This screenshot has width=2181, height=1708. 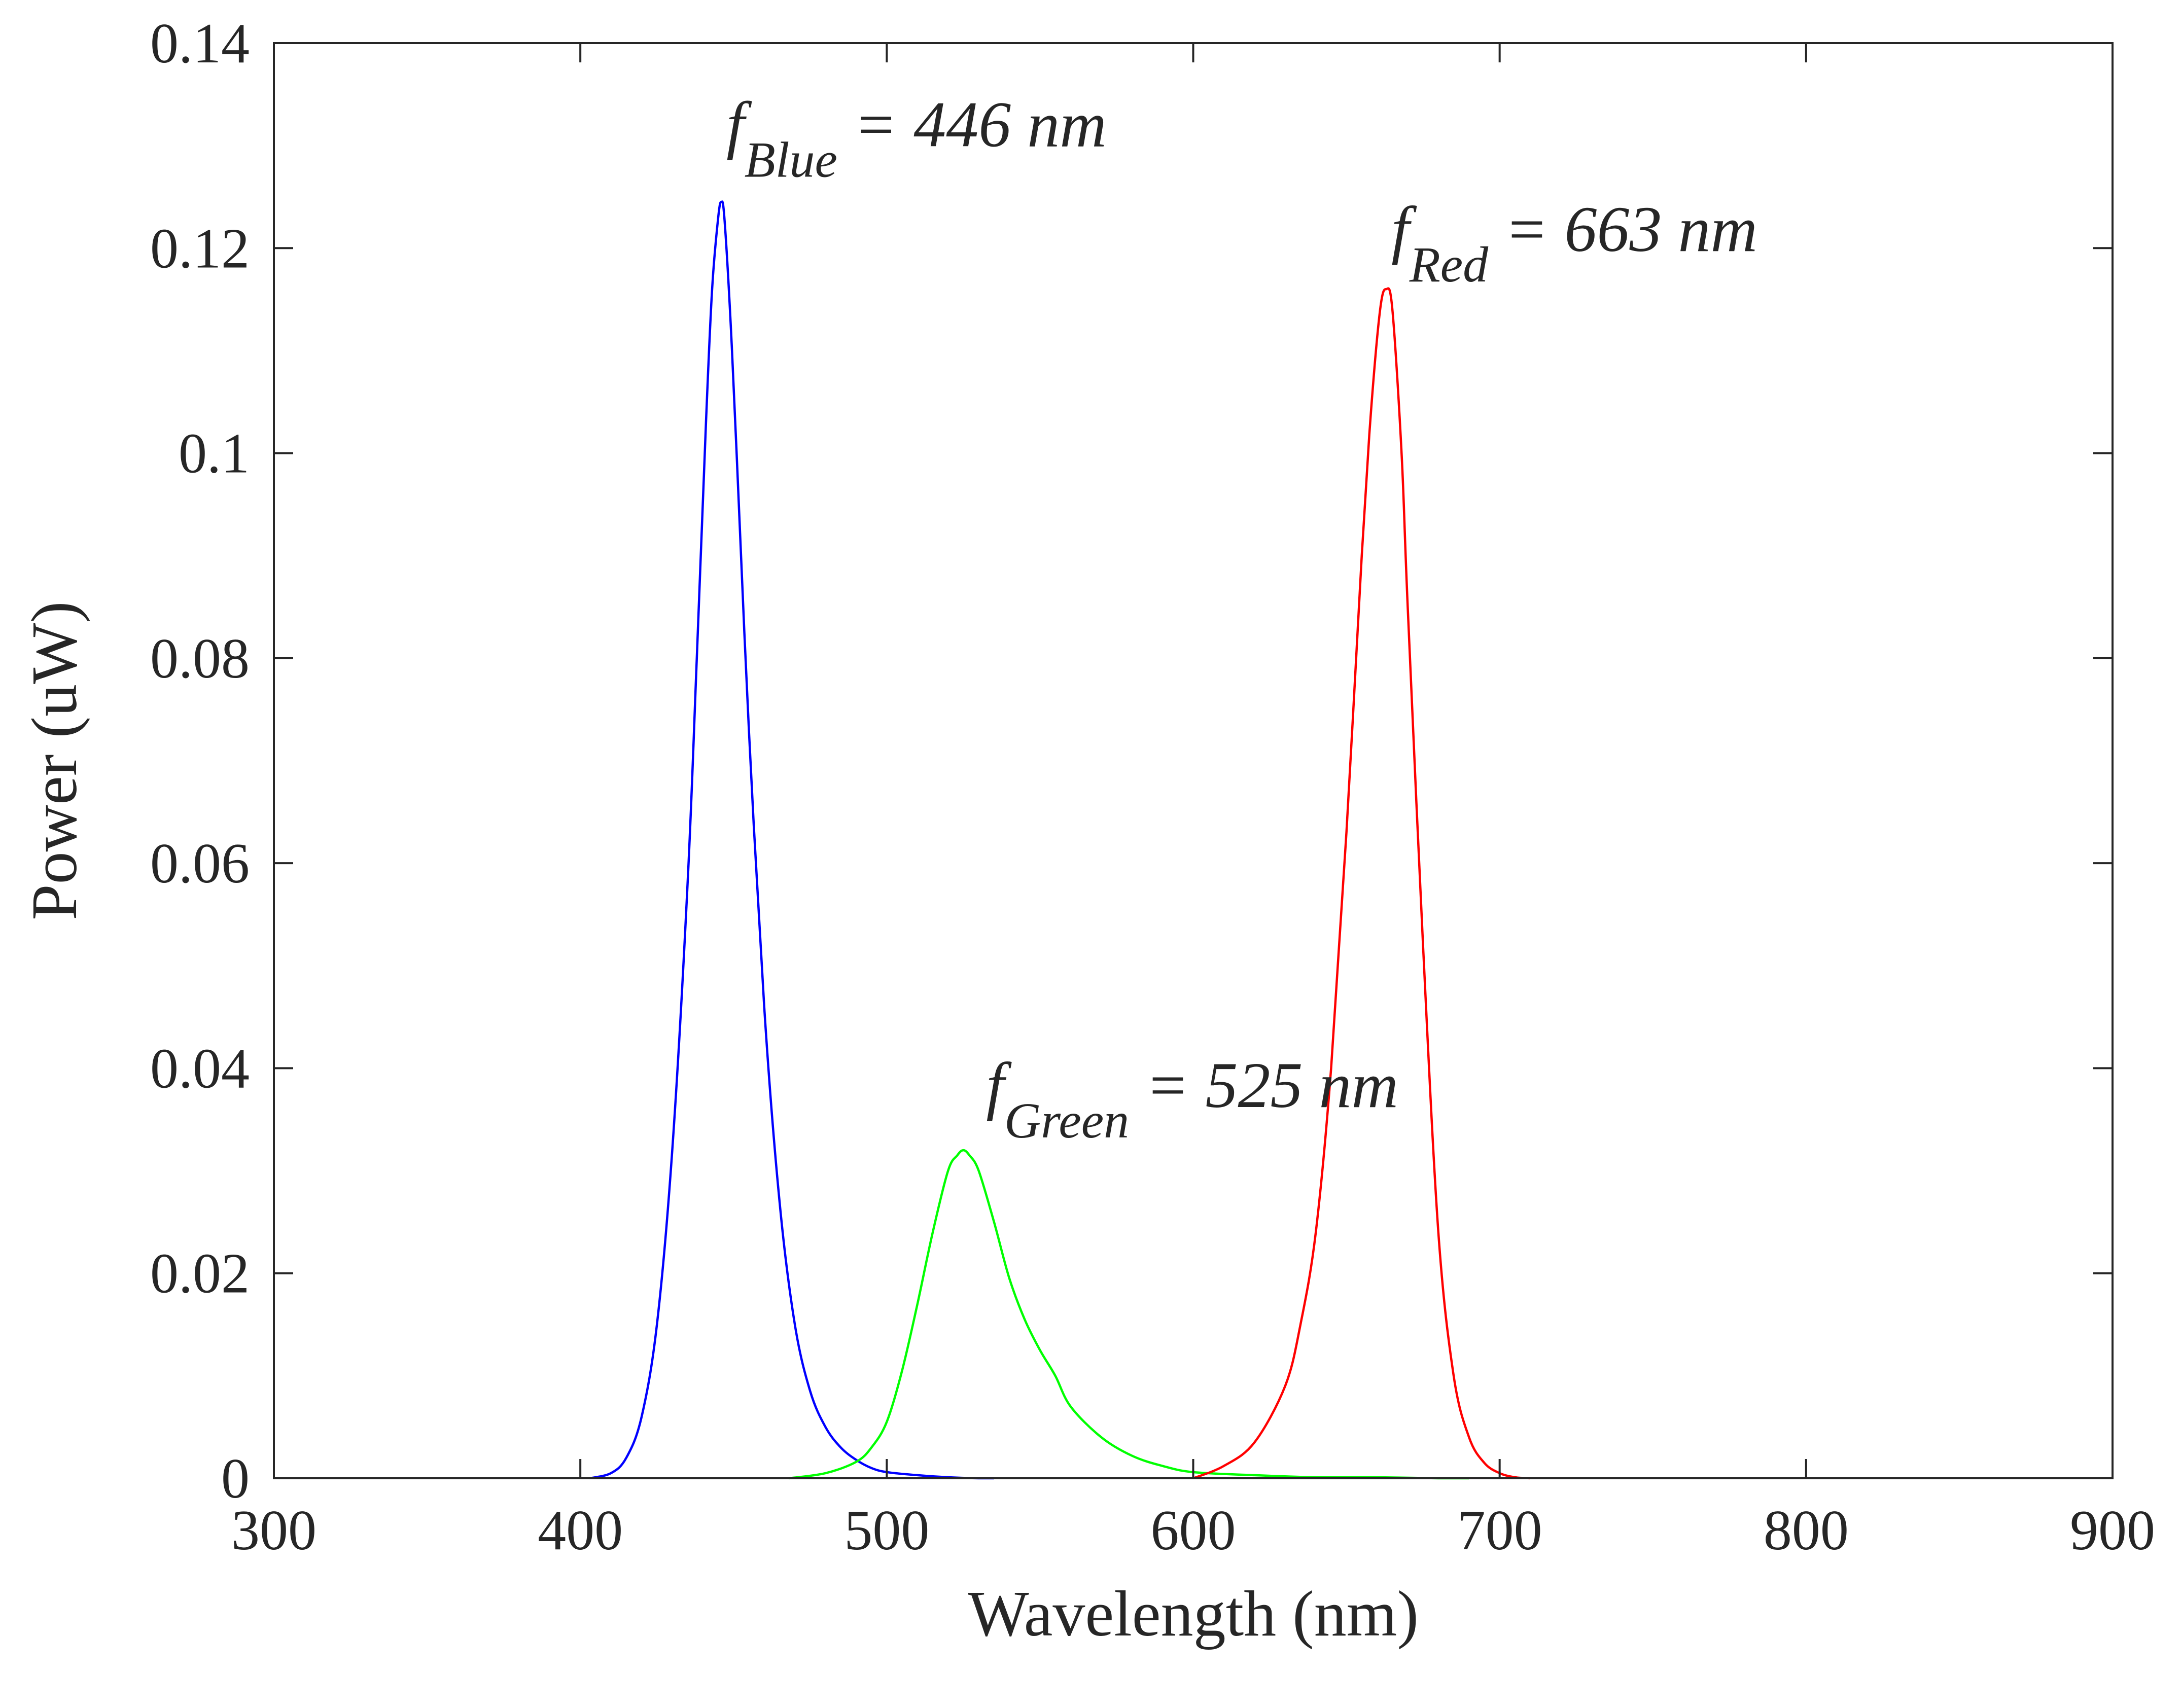 What do you see at coordinates (214, 454) in the screenshot?
I see `y-tick-label: 0.1` at bounding box center [214, 454].